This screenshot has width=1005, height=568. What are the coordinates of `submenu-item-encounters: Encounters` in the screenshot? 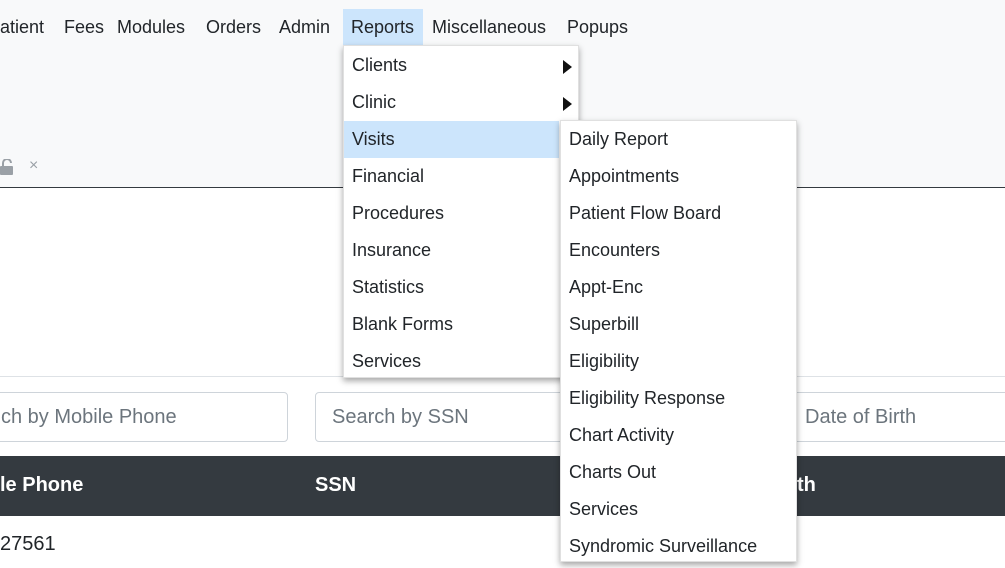 It's located at (615, 250).